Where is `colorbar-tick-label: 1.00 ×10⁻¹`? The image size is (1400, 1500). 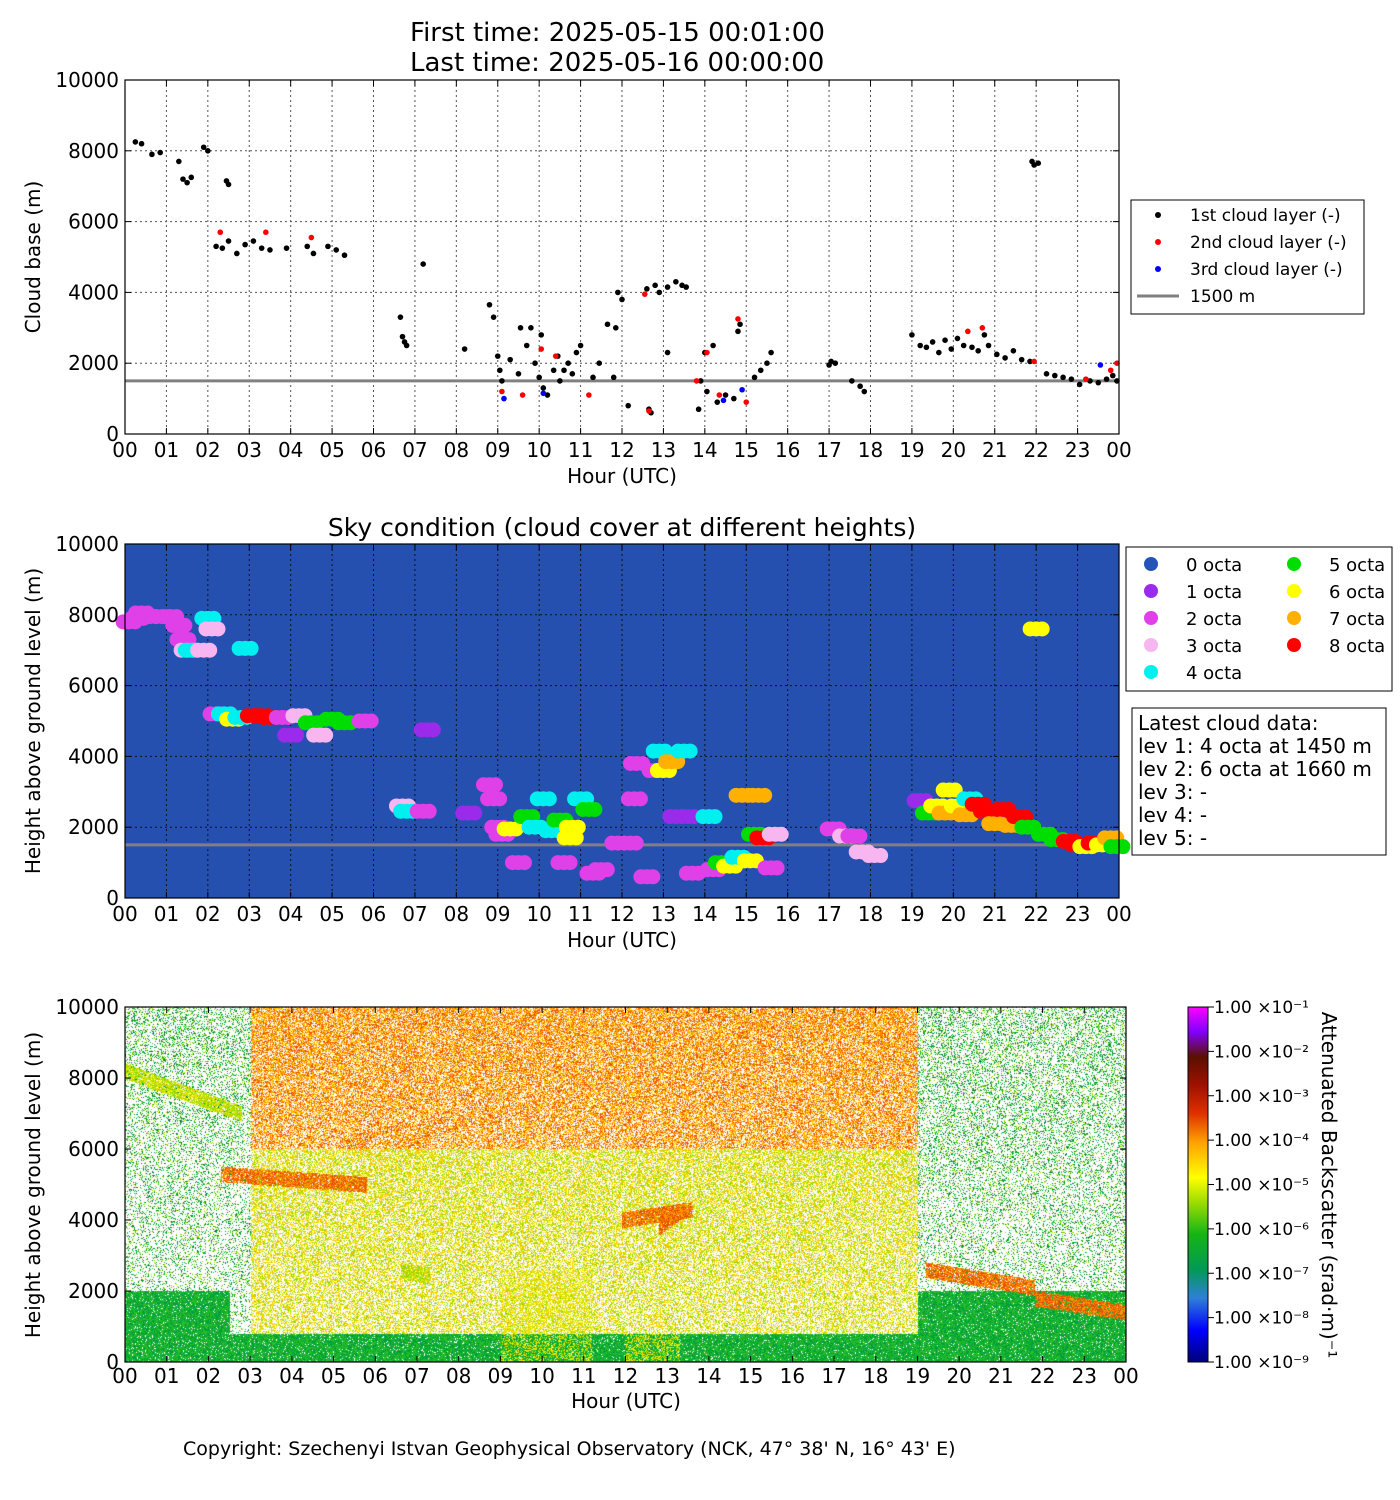
colorbar-tick-label: 1.00 ×10⁻¹ is located at coordinates (1261, 1008).